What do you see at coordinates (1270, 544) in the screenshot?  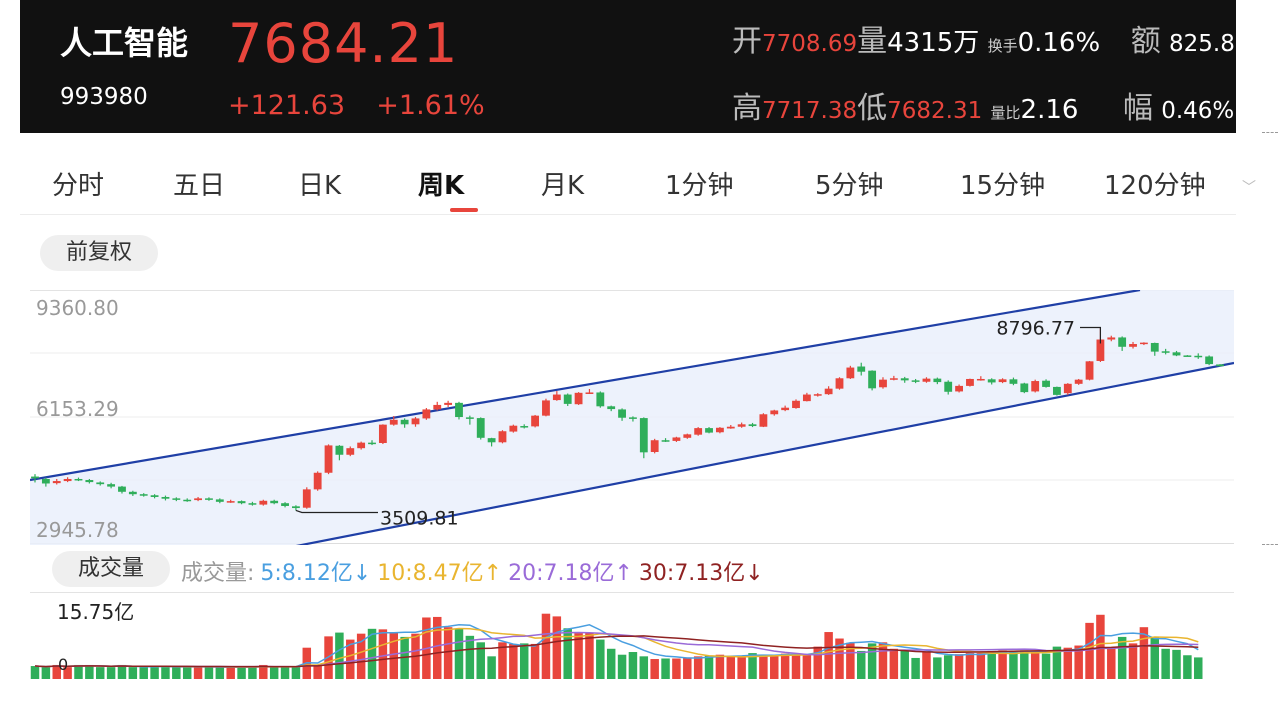 I see `edge-dash` at bounding box center [1270, 544].